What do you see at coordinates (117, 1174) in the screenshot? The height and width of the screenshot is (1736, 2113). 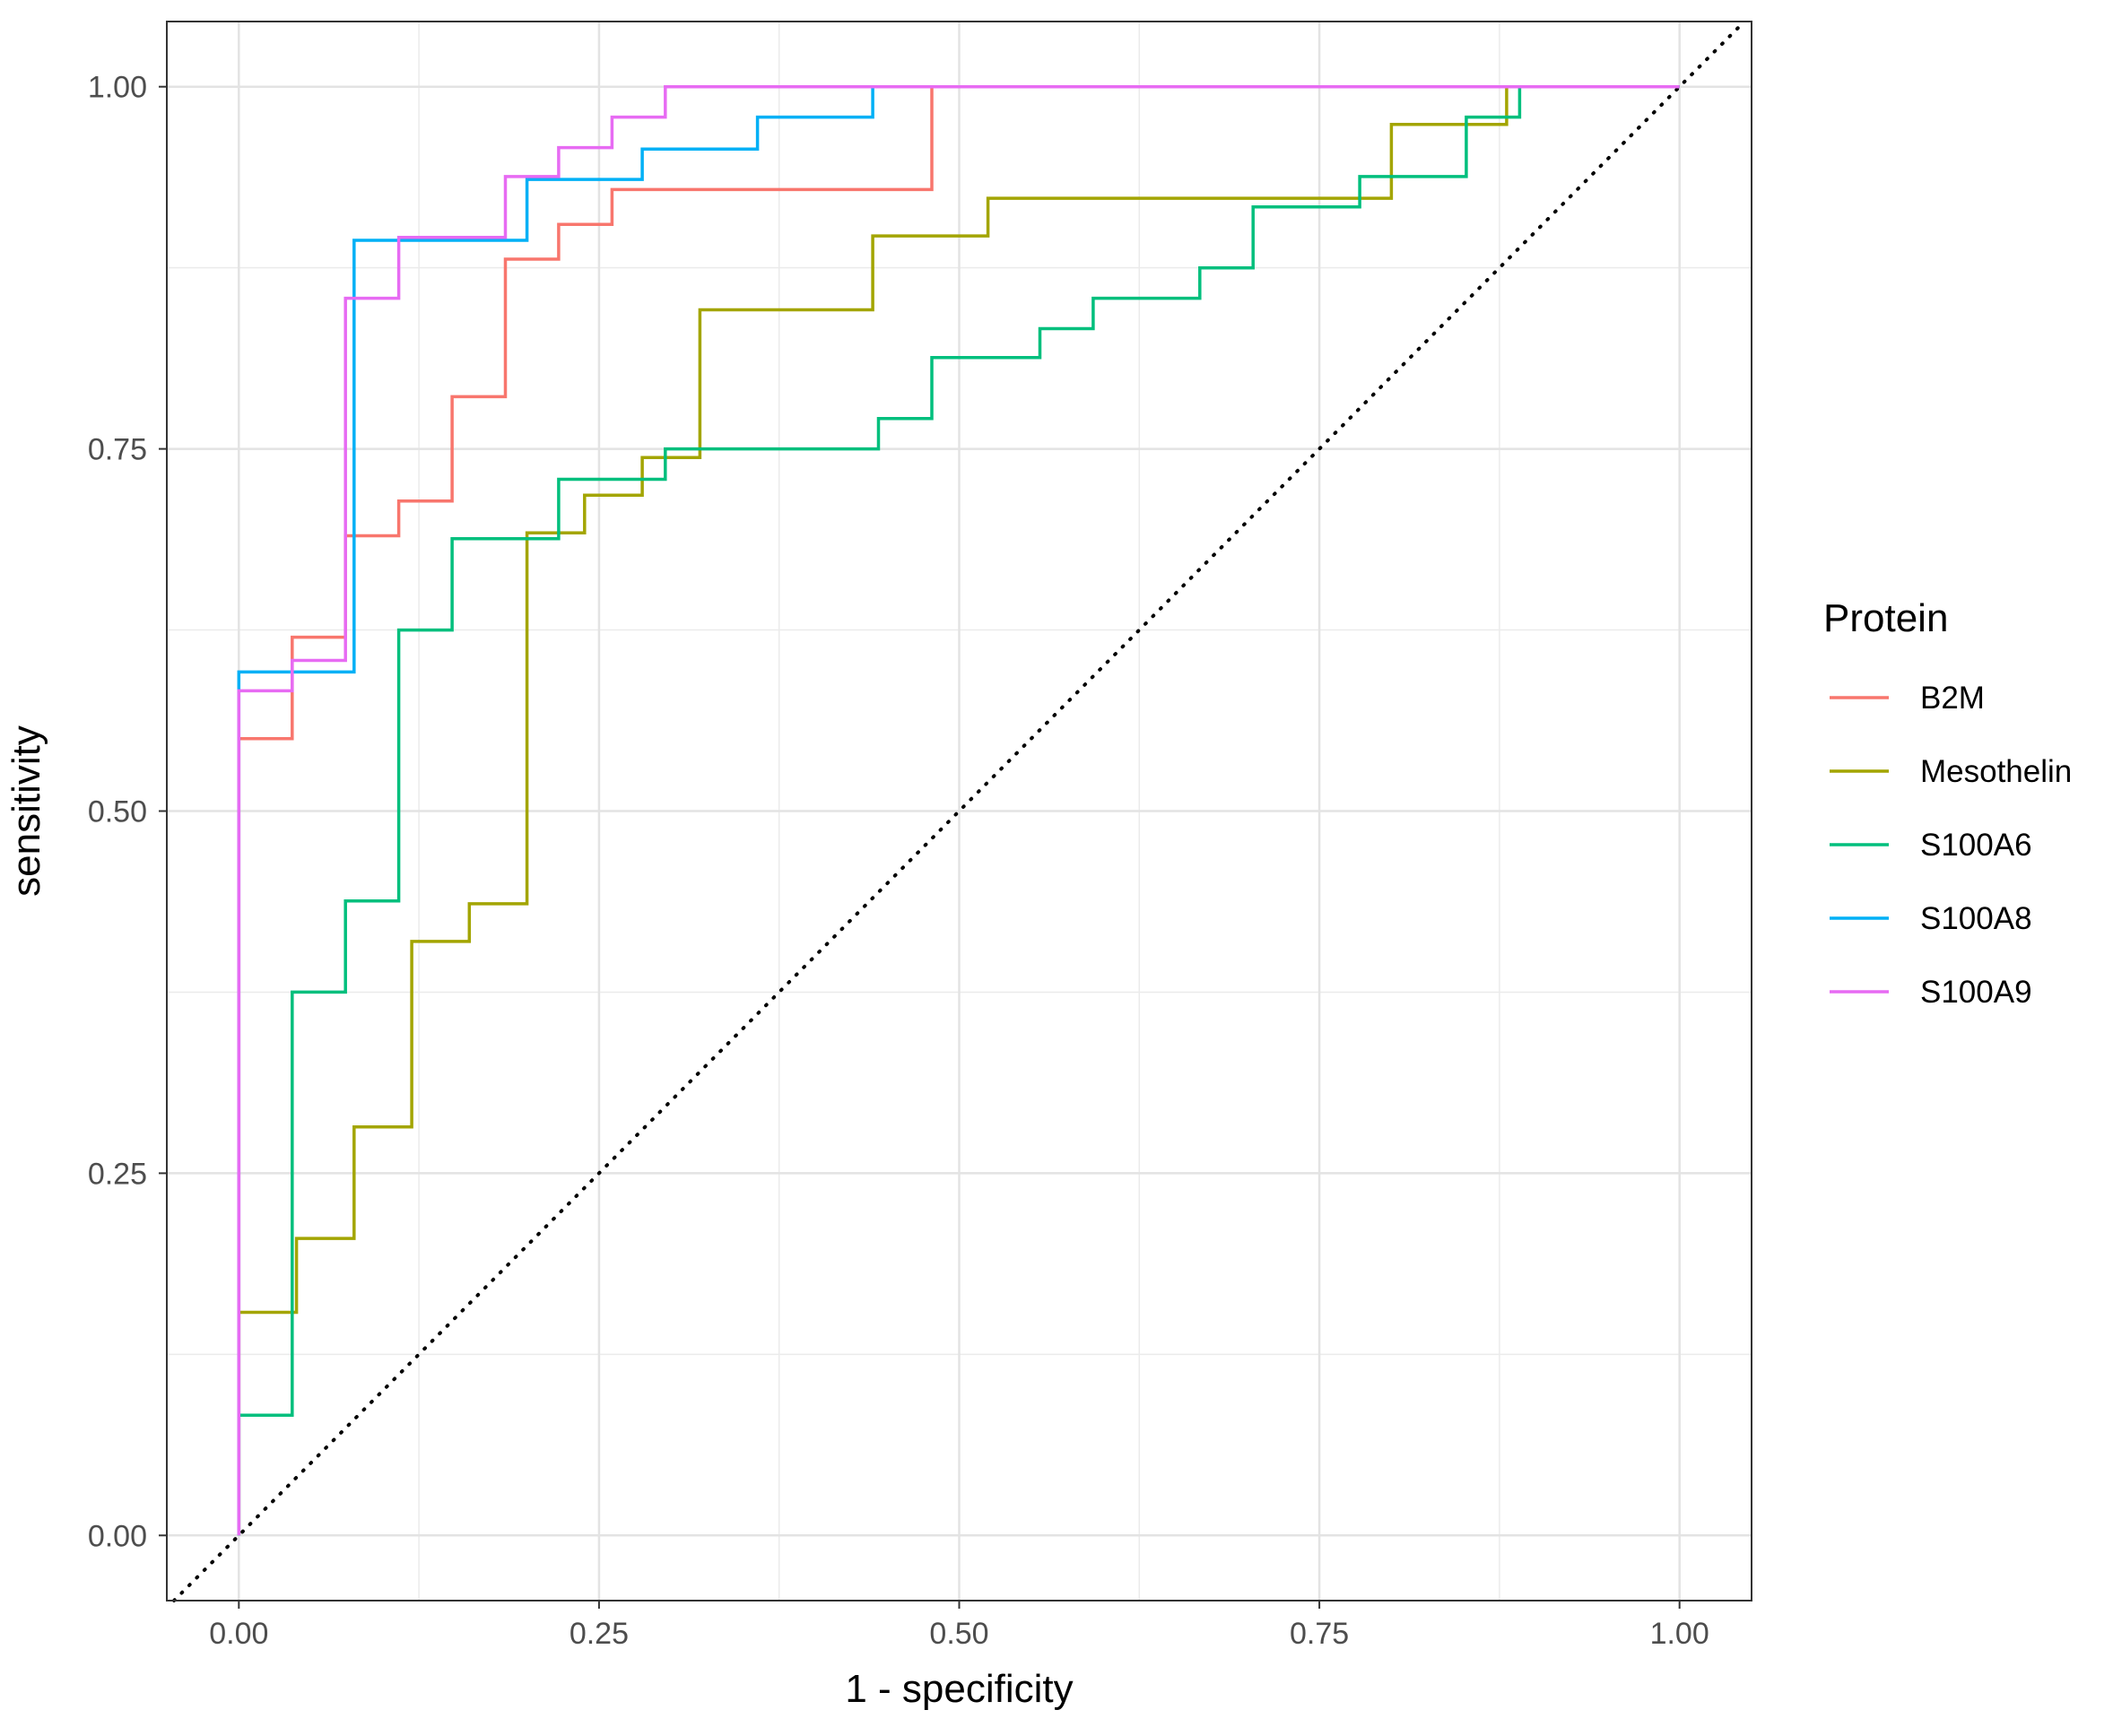 I see `y-tick-label: 0.25` at bounding box center [117, 1174].